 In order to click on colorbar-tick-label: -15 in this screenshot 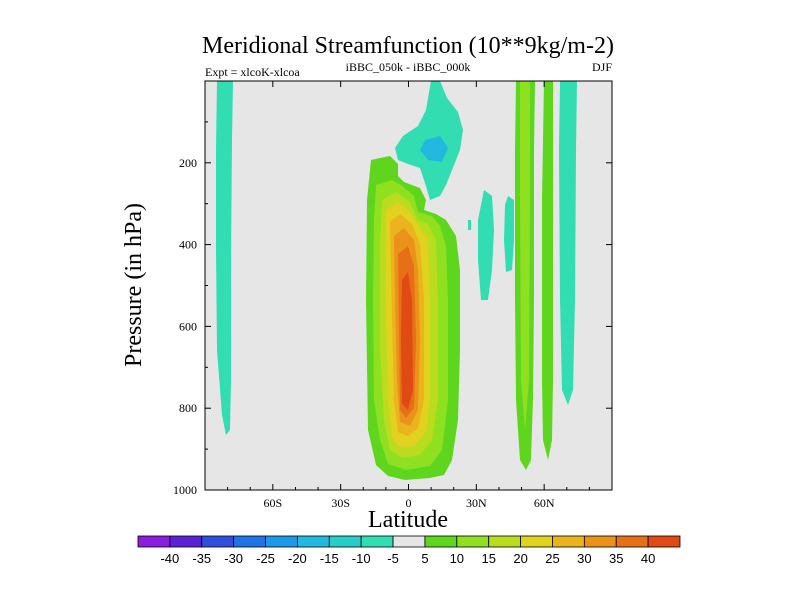, I will do `click(329, 558)`.